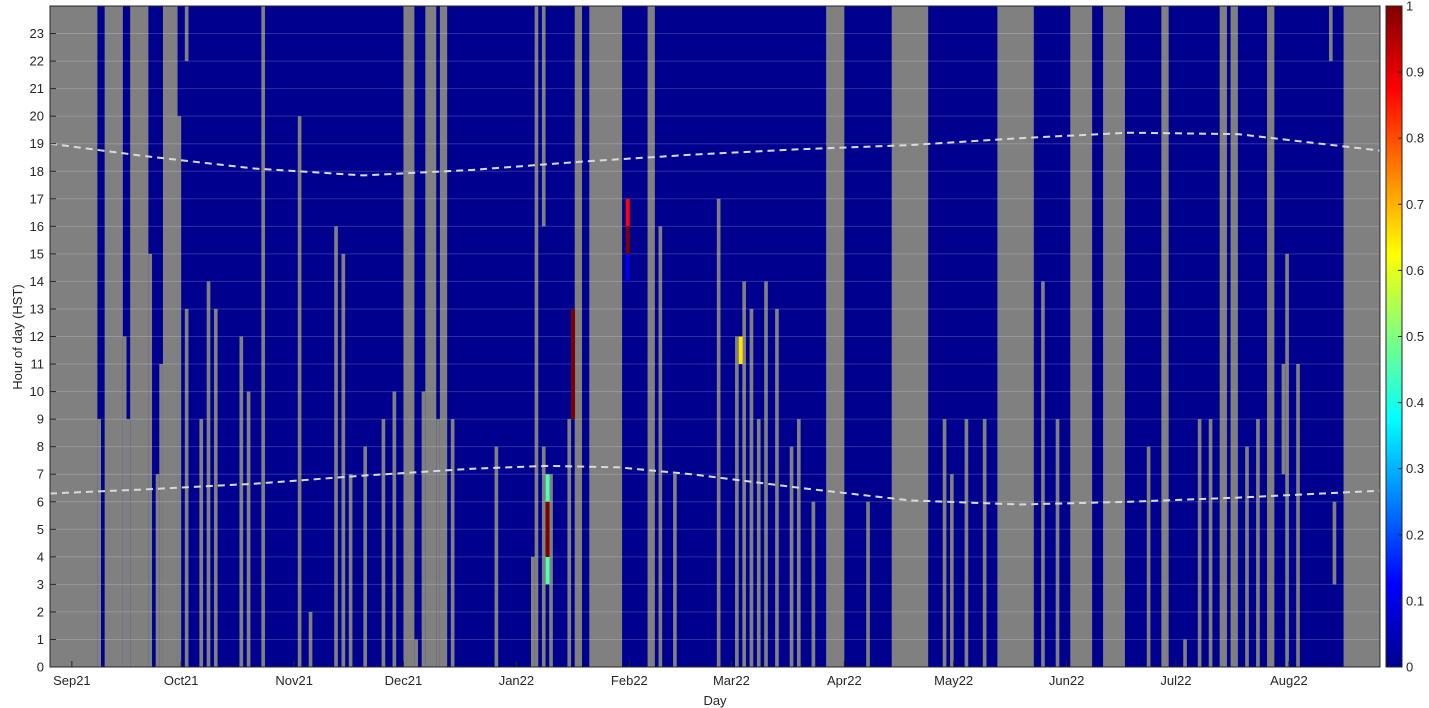  I want to click on x-axis-label: Day, so click(715, 700).